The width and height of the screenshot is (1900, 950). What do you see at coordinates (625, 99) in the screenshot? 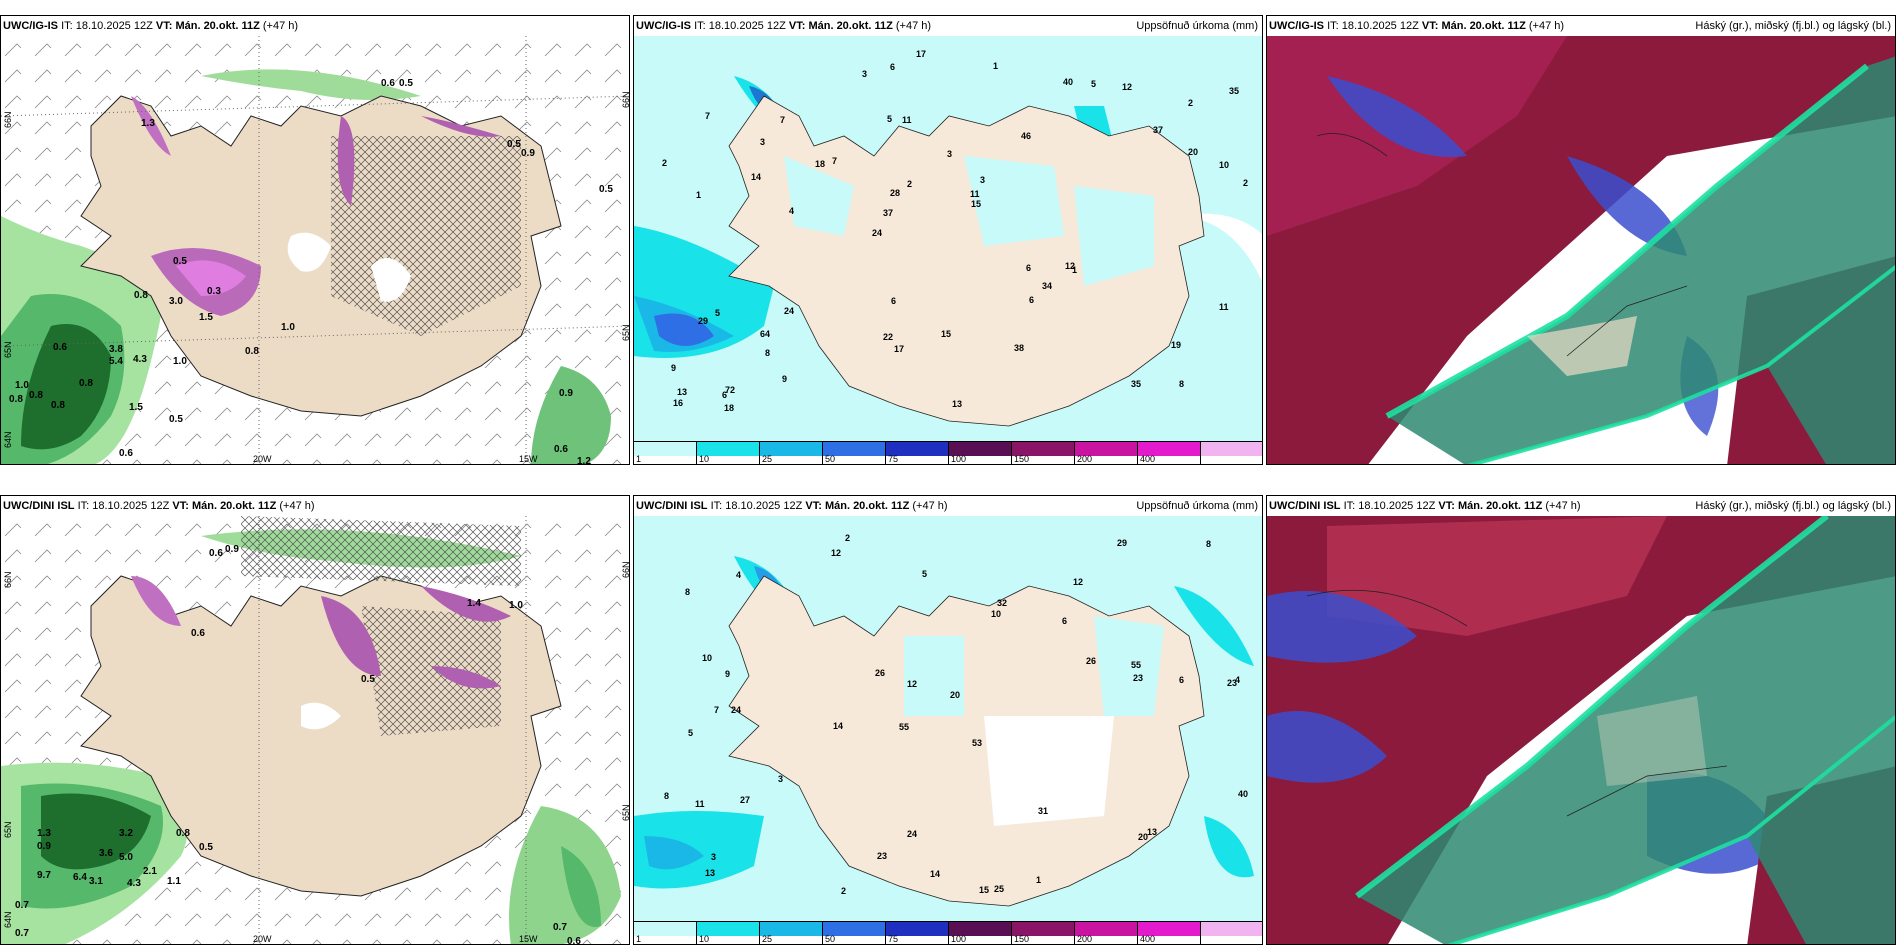
I see `lat-label-right: 66N` at bounding box center [625, 99].